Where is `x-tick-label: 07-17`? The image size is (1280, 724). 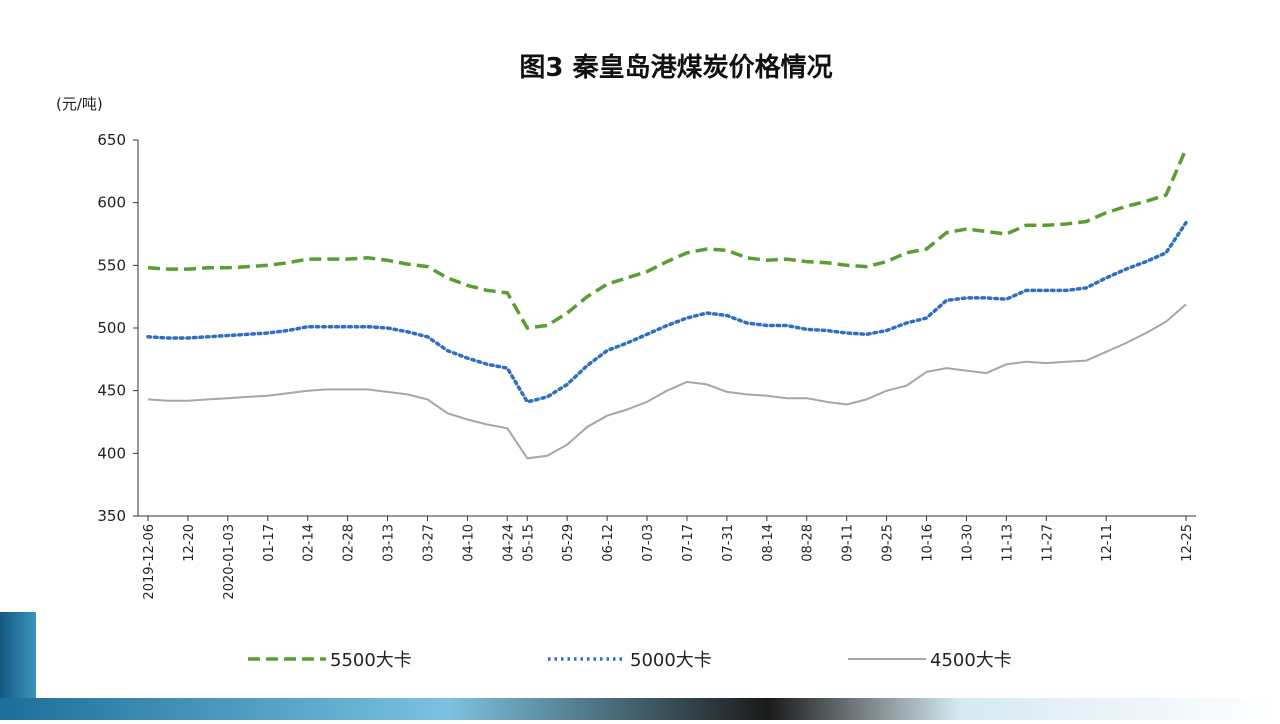
x-tick-label: 07-17 is located at coordinates (688, 543).